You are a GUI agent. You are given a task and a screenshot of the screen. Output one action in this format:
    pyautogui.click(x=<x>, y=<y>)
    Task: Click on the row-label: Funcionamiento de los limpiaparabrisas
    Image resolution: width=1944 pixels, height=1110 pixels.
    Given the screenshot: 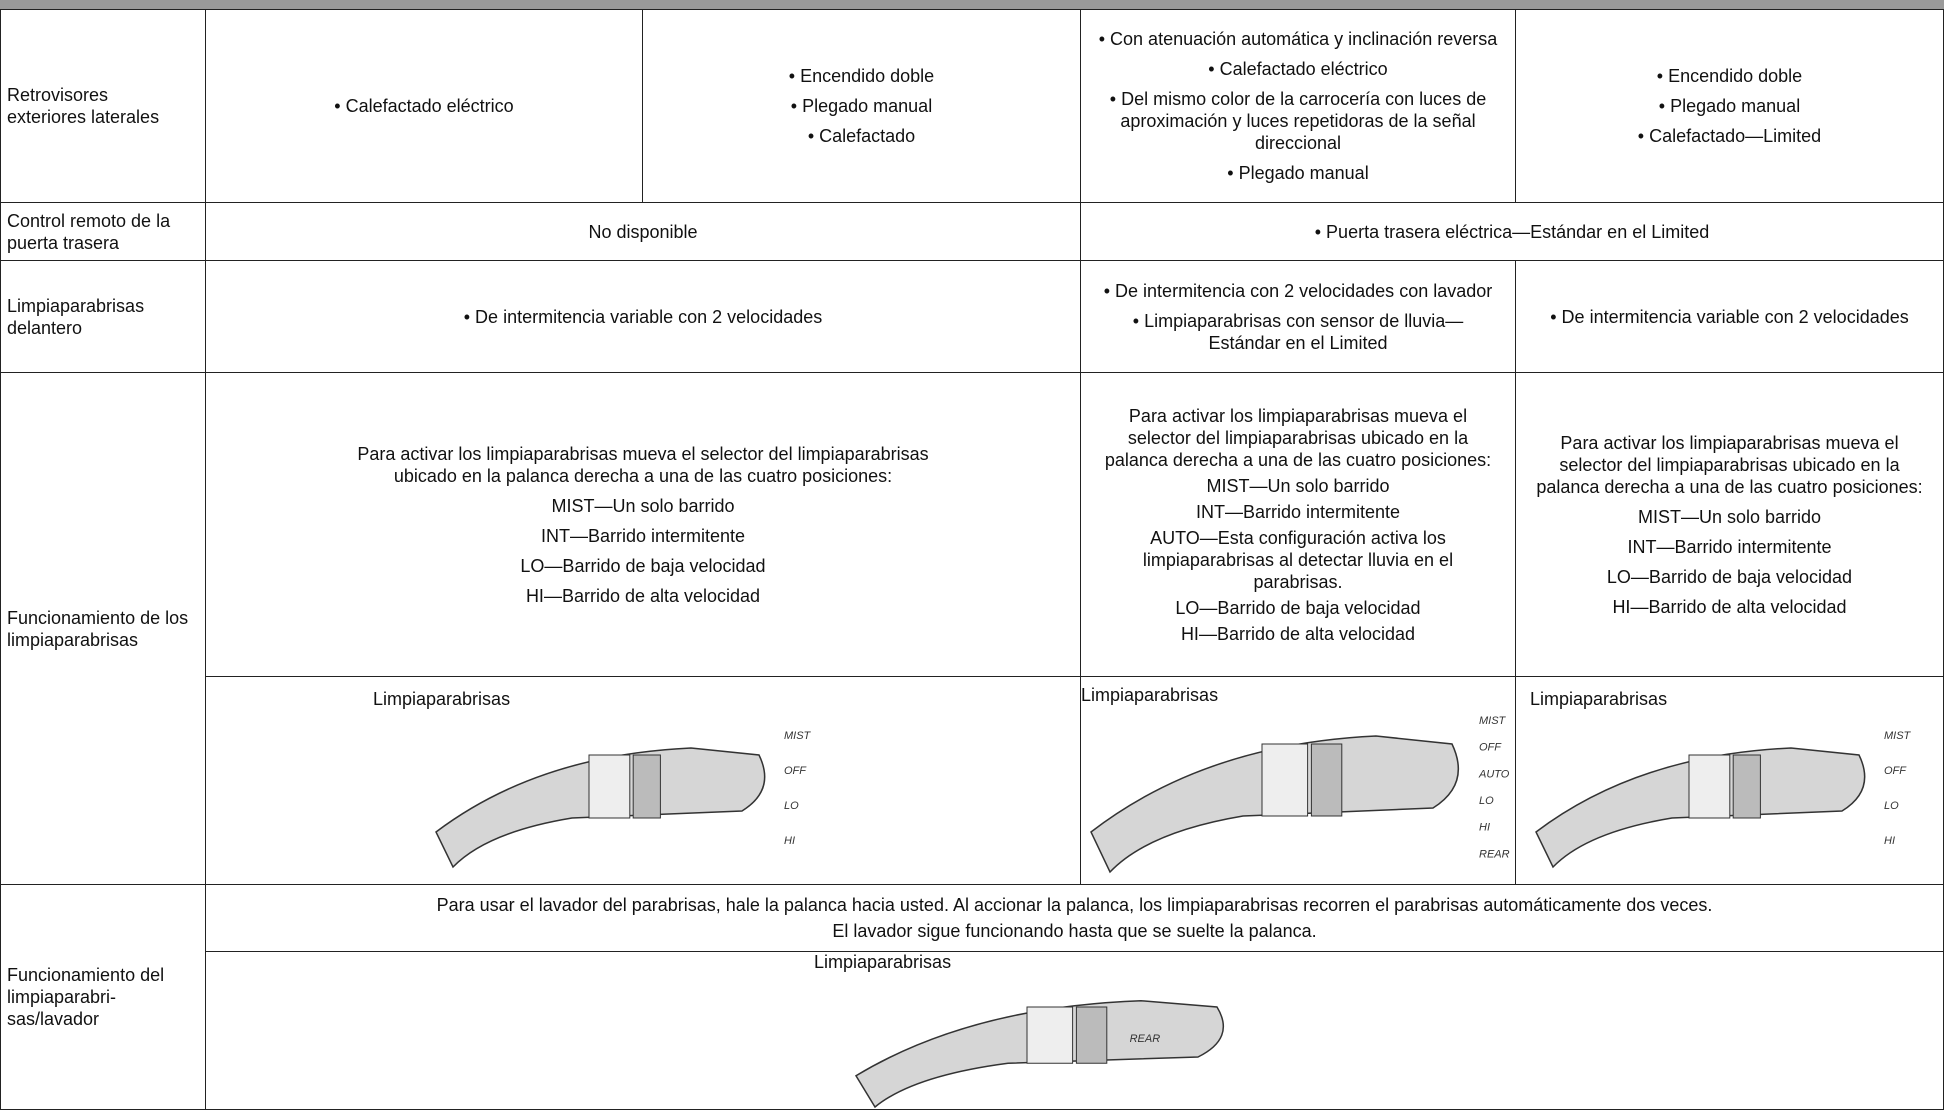 What is the action you would take?
    pyautogui.click(x=103, y=628)
    